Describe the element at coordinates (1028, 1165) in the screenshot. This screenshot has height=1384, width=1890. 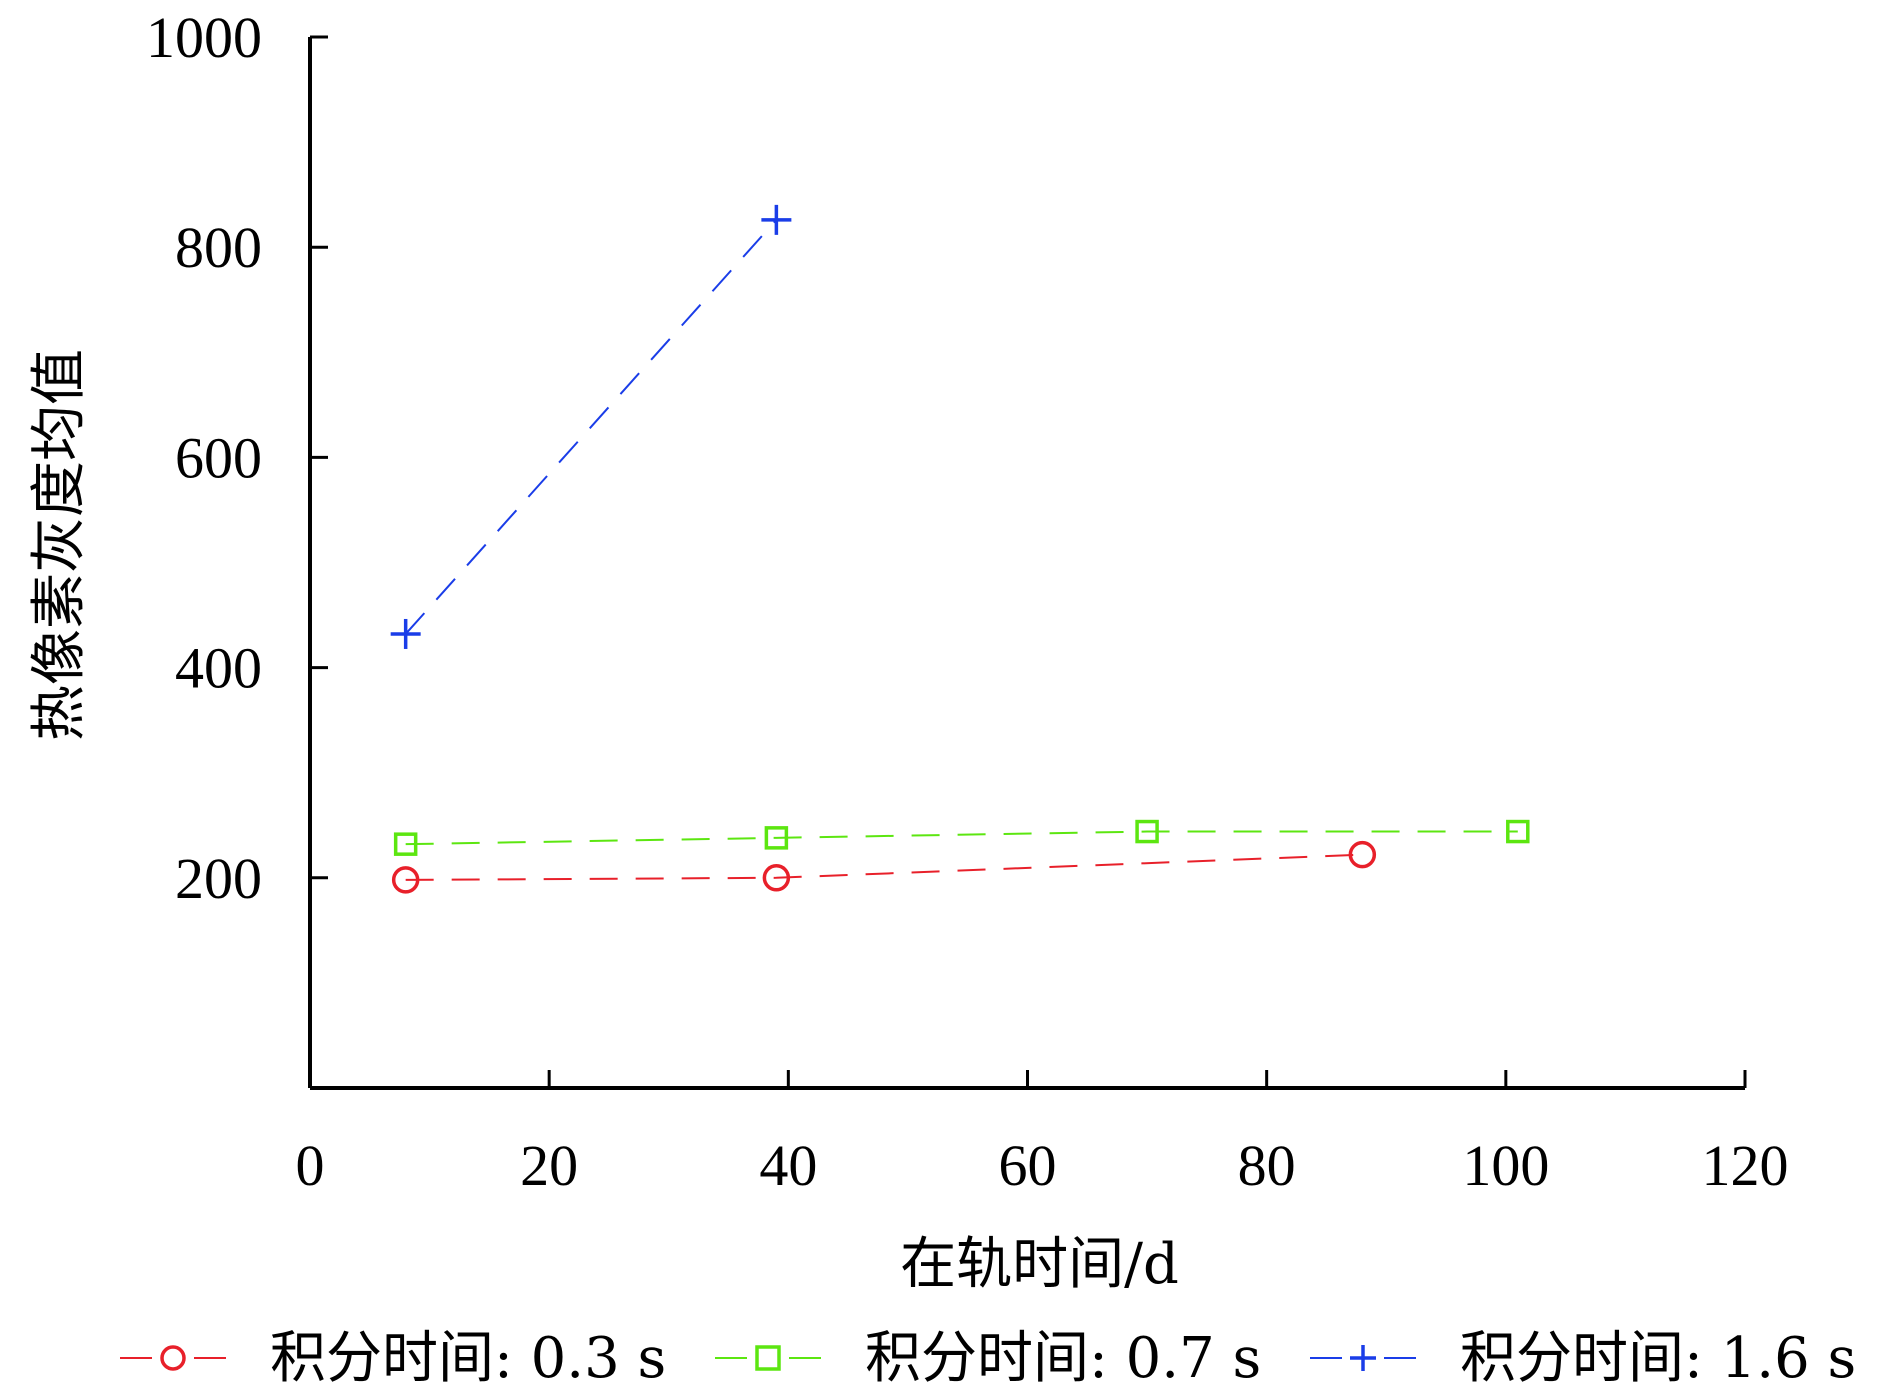
I see `x-tick-label: 60` at that location.